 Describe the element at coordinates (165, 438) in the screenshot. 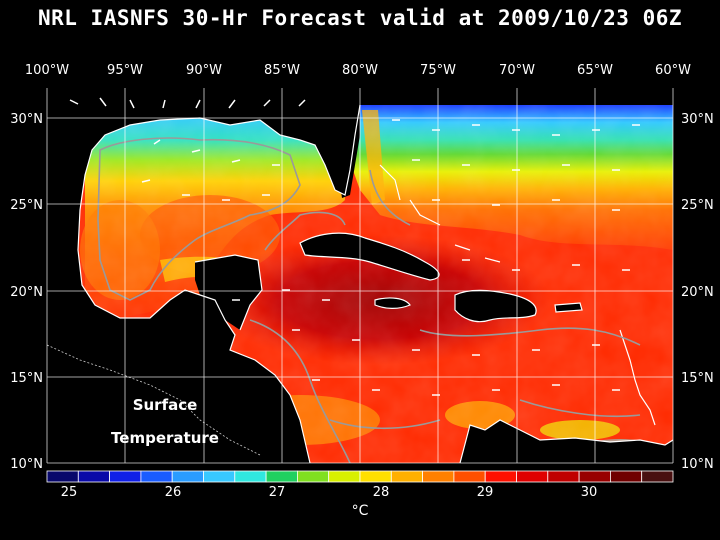

I see `annotation-temperature: Temperature` at that location.